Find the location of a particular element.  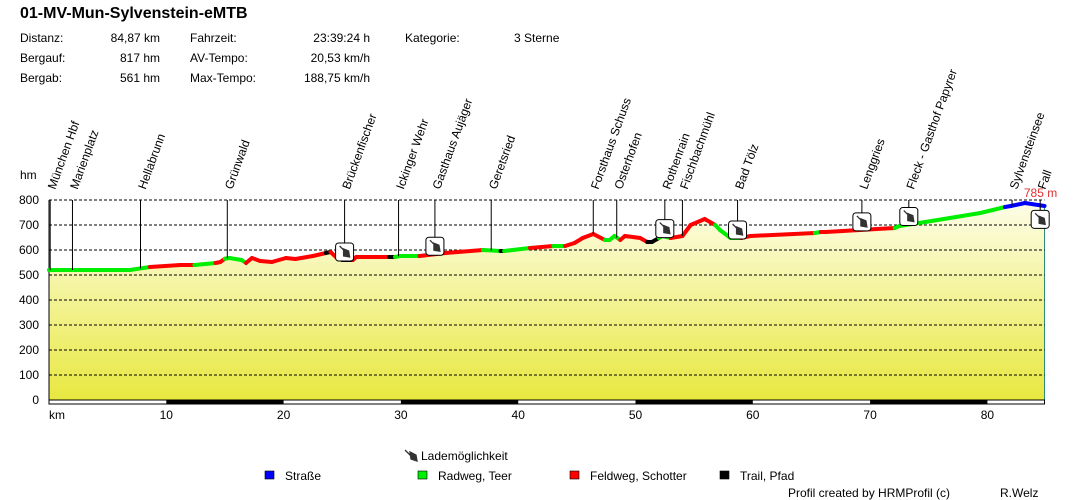

waypoint-label: Ickinger Wehr is located at coordinates (412, 154).